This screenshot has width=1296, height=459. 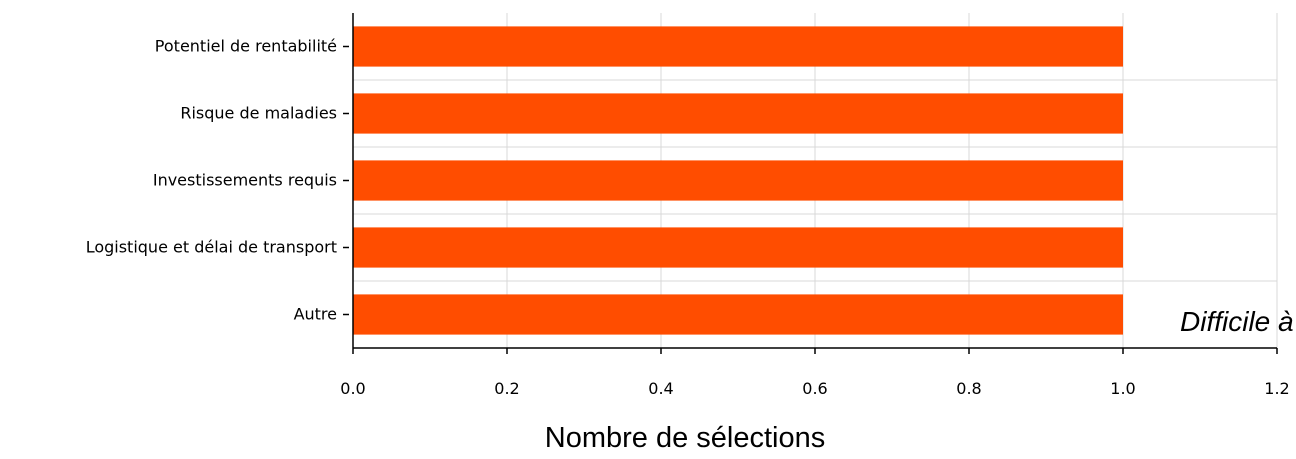 What do you see at coordinates (1237, 321) in the screenshot?
I see `annotation-text: Difficile à` at bounding box center [1237, 321].